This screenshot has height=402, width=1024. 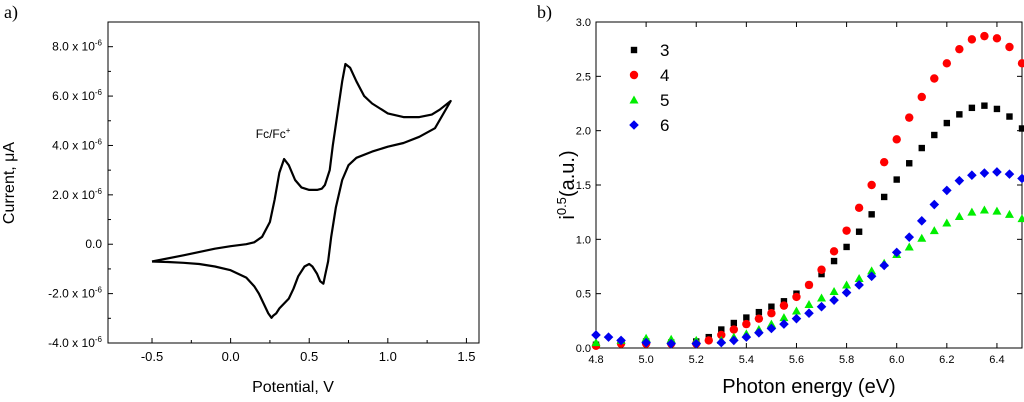 What do you see at coordinates (896, 360) in the screenshot?
I see `panel-b-x-tick-label: 6.0` at bounding box center [896, 360].